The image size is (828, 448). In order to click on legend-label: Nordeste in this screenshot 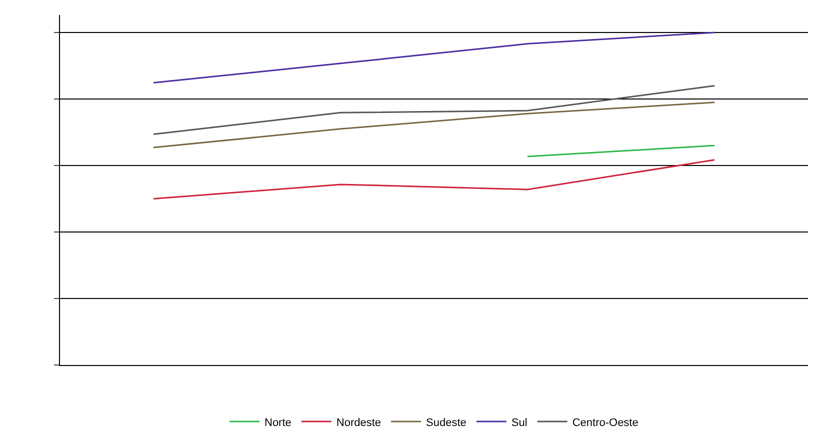, I will do `click(359, 422)`.